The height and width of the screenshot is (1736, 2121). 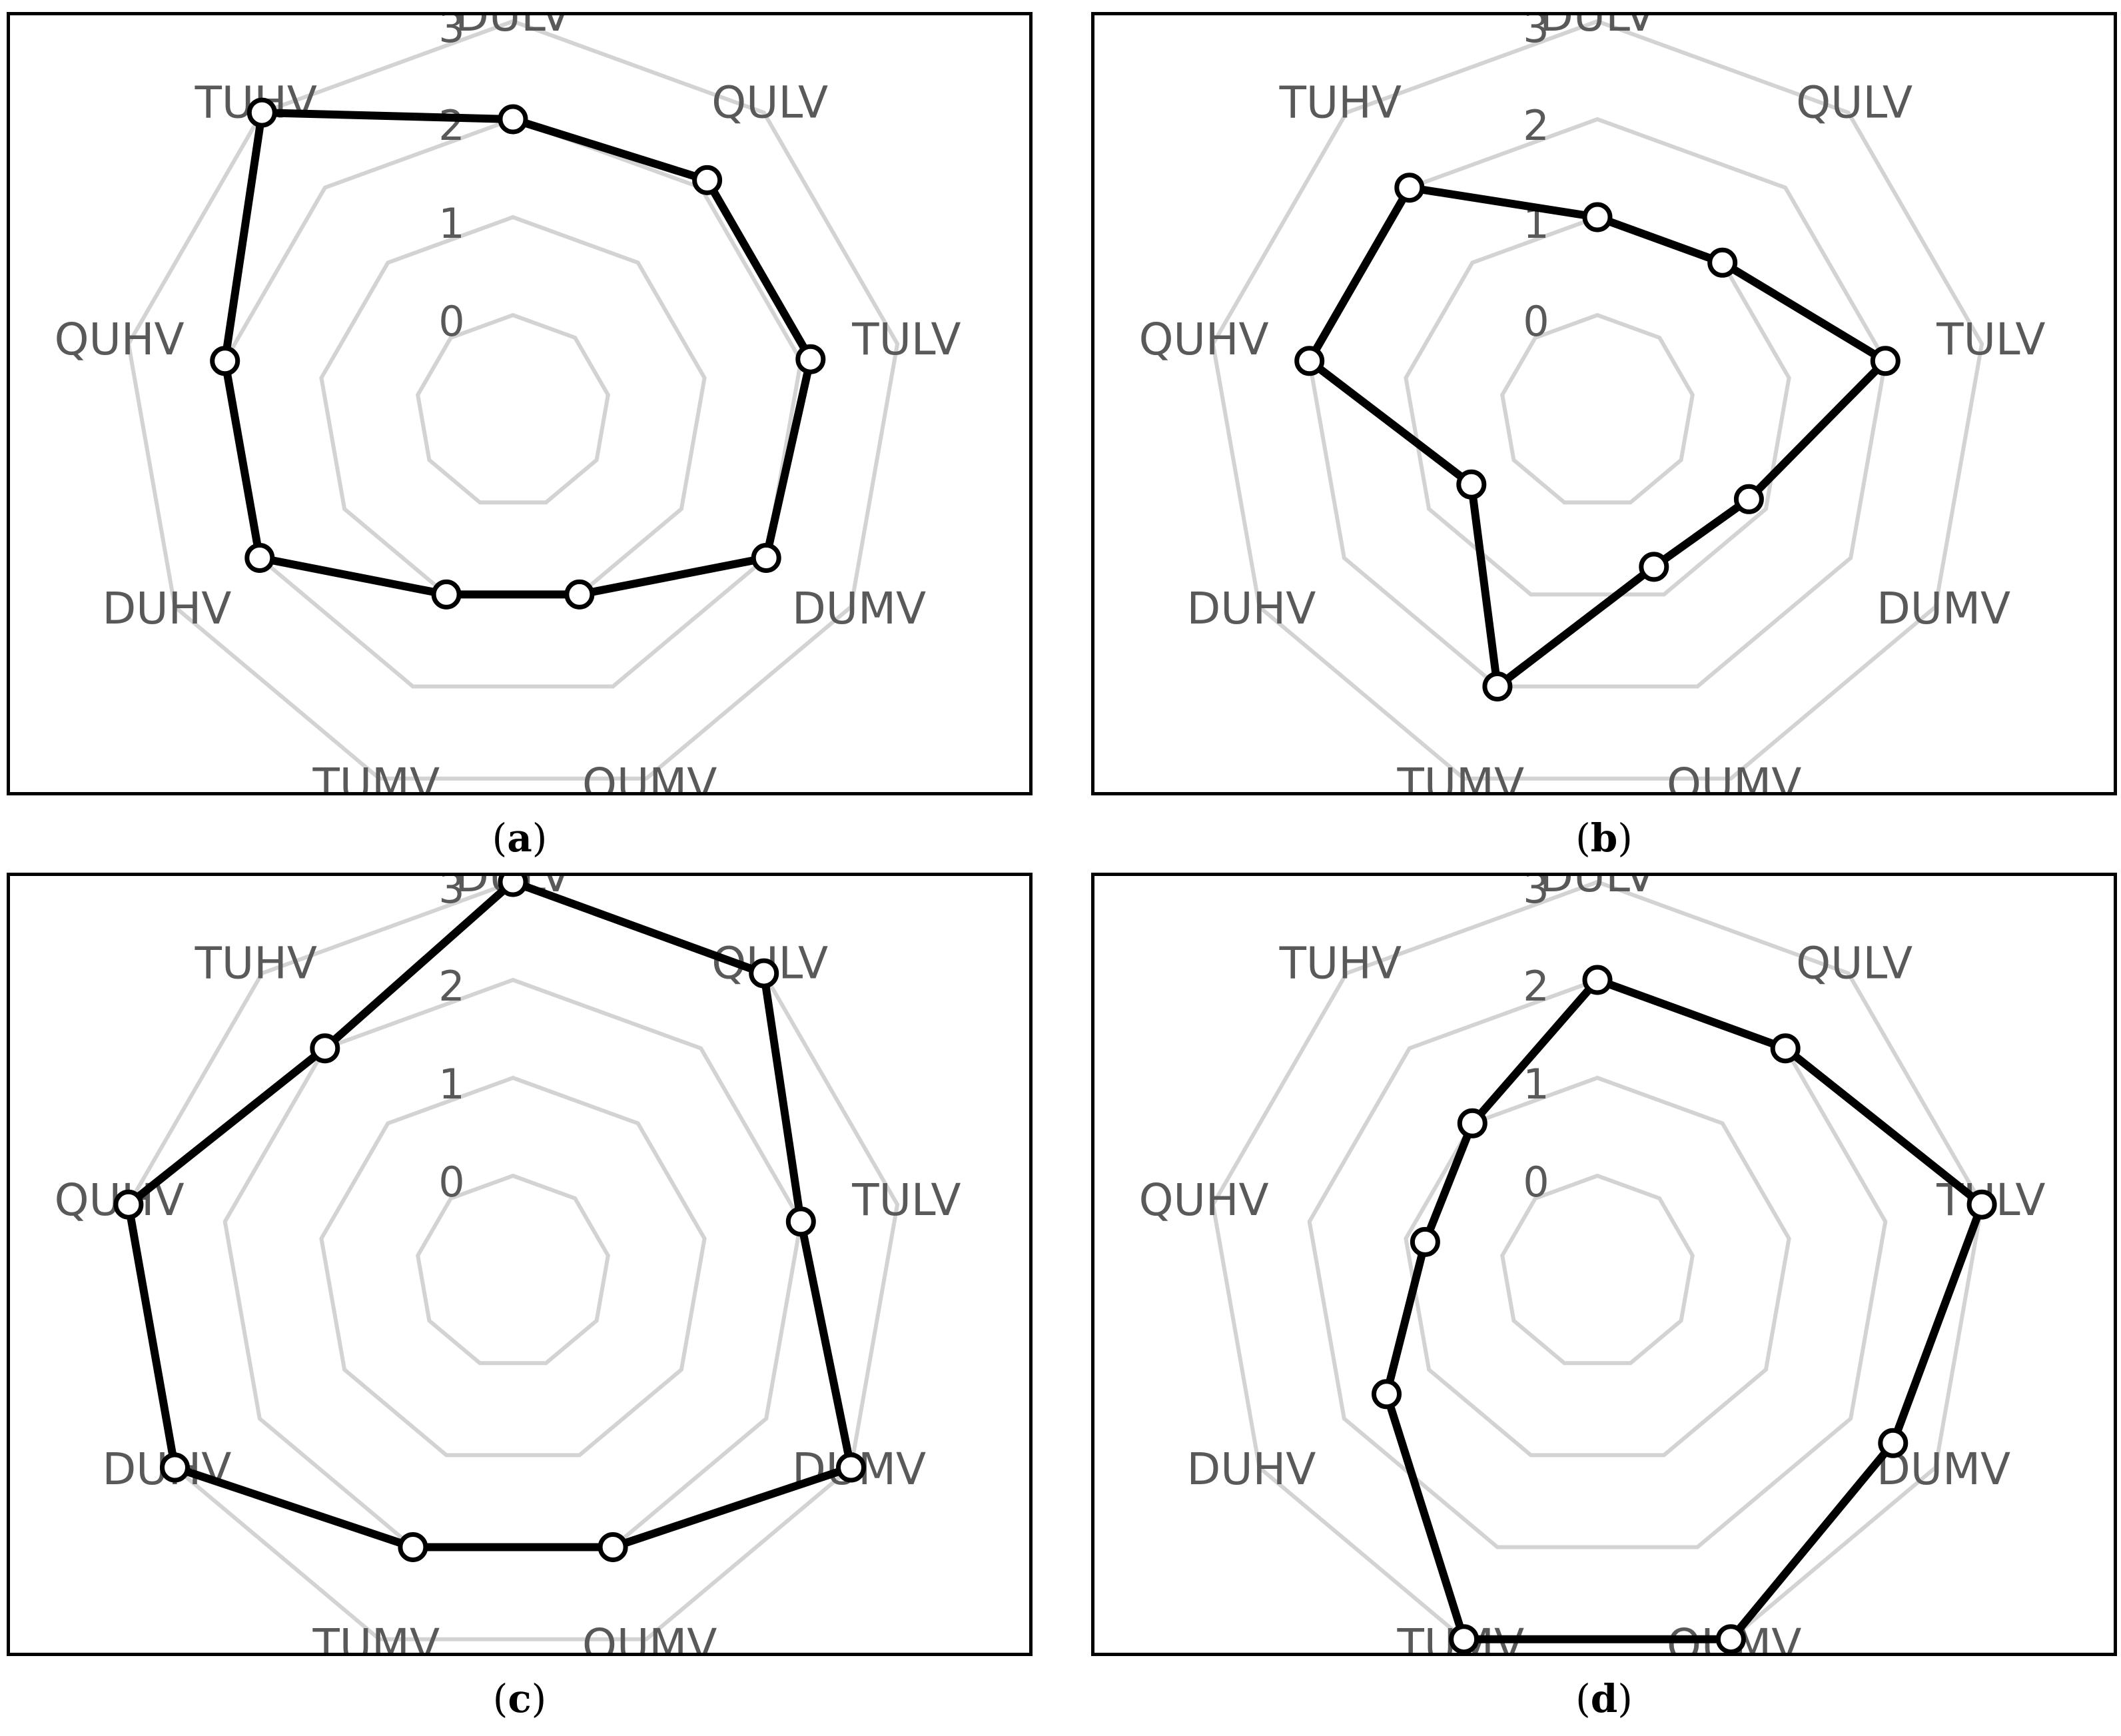 I want to click on panel-caption-d: (d), so click(x=1604, y=1698).